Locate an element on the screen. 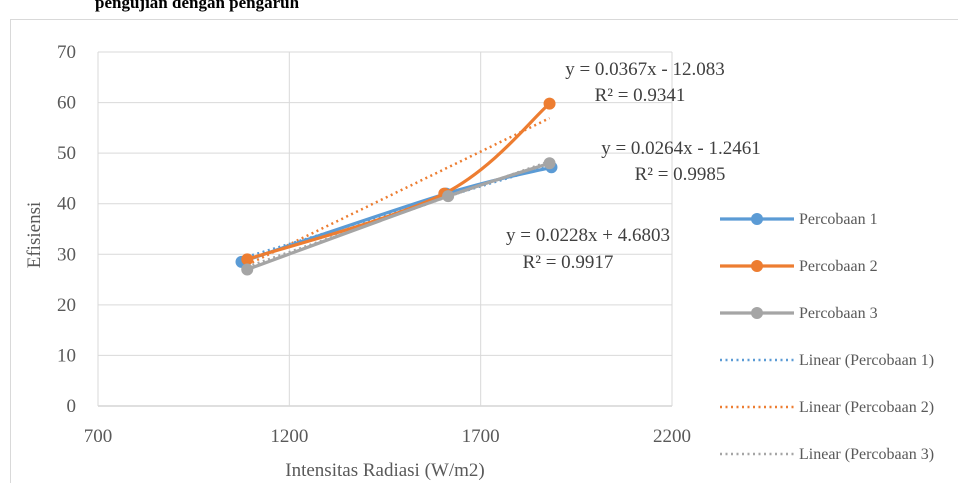  legend-item-5: Linear (Percobaan 2) is located at coordinates (827, 407).